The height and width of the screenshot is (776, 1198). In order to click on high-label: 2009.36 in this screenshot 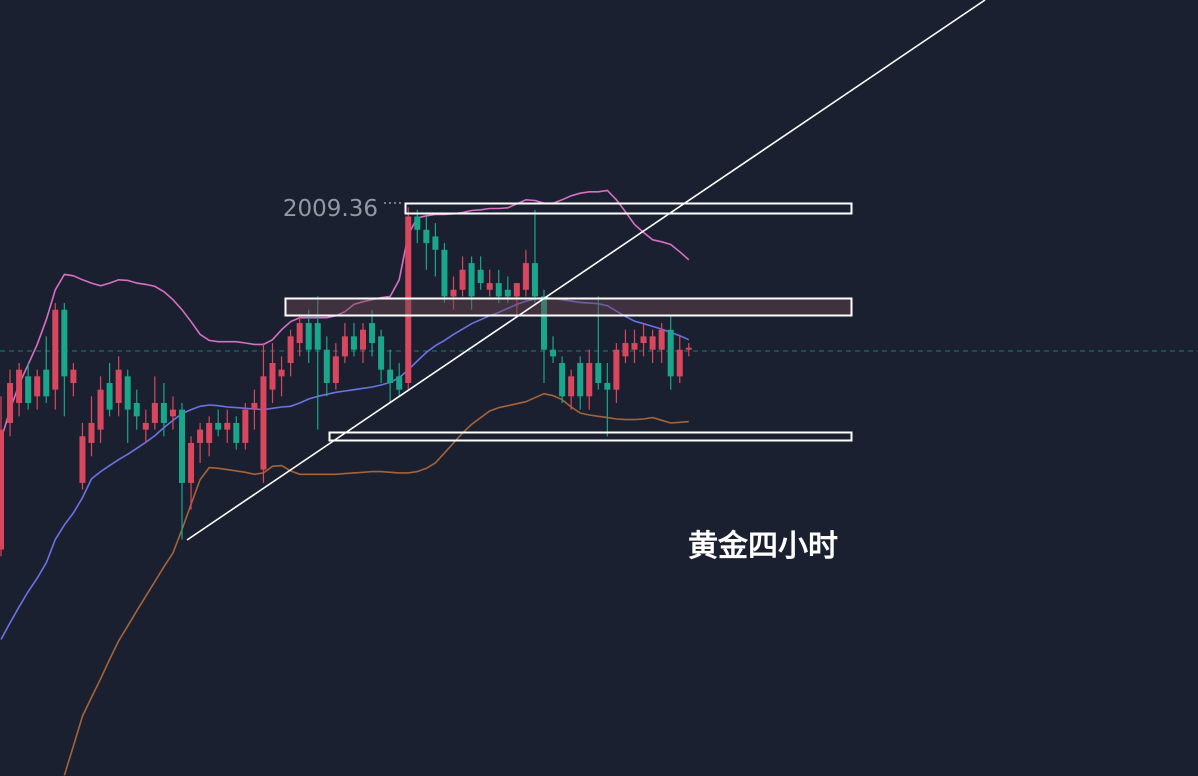, I will do `click(330, 209)`.